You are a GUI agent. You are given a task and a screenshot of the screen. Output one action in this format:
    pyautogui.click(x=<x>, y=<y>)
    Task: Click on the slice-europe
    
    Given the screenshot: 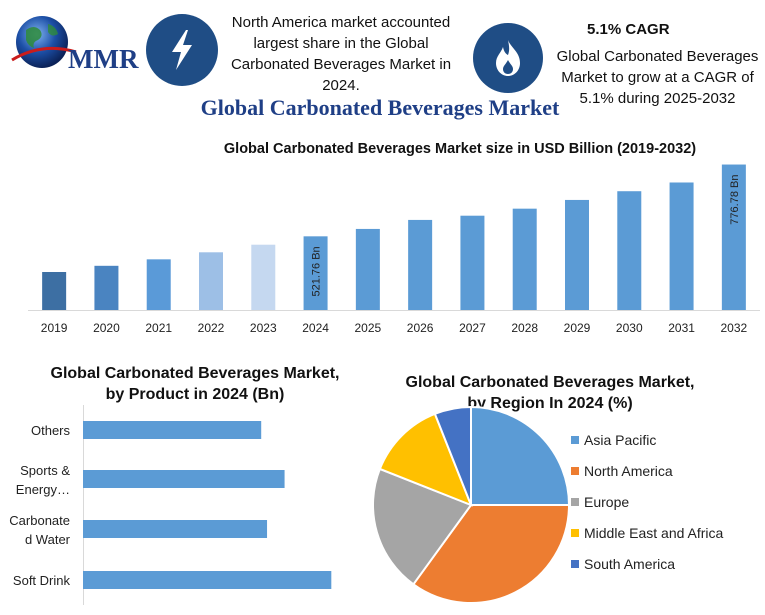 What is the action you would take?
    pyautogui.click(x=422, y=526)
    